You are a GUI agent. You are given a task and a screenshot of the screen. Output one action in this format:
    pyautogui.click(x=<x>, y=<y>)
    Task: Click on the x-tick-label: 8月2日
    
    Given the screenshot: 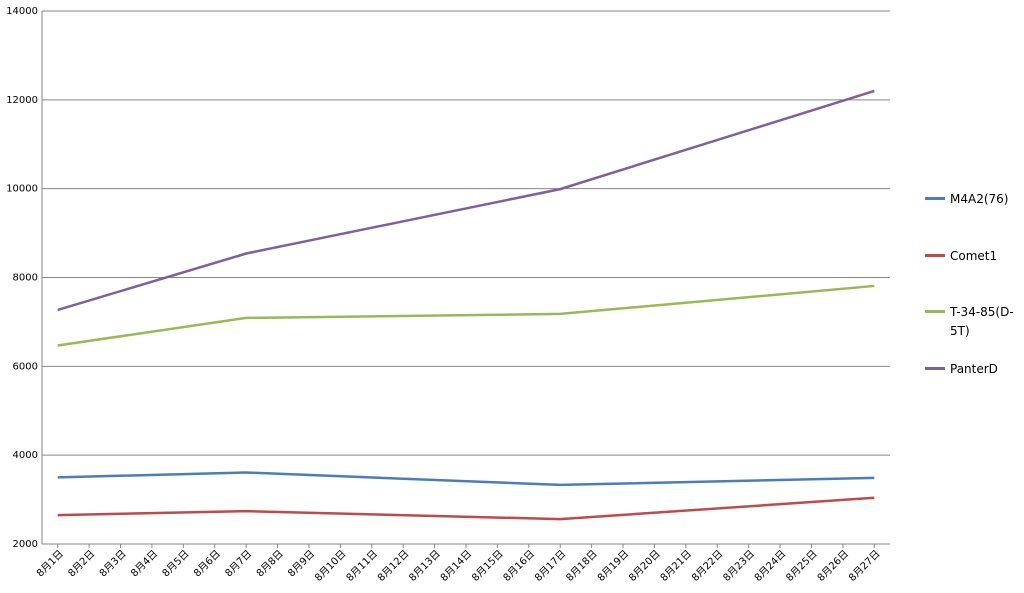 What is the action you would take?
    pyautogui.click(x=82, y=564)
    